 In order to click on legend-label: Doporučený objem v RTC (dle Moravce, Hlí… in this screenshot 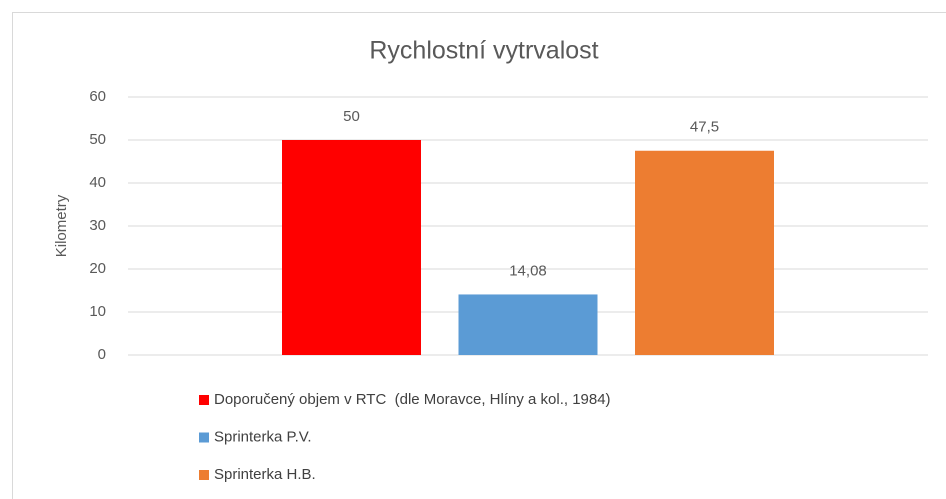, I will do `click(412, 399)`.